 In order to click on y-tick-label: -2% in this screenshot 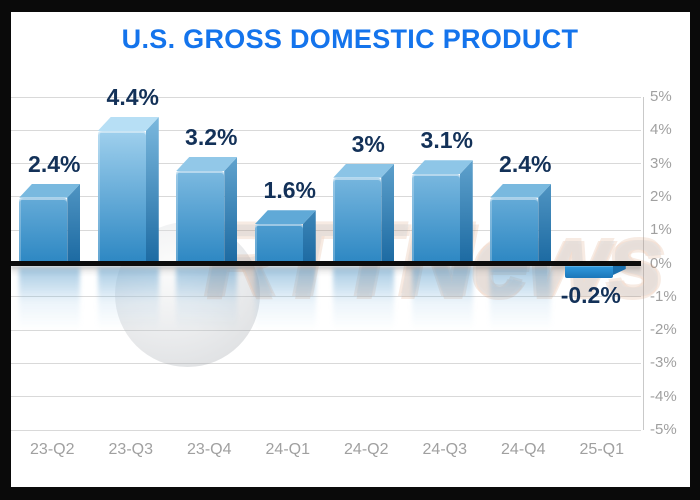, I will do `click(663, 330)`.